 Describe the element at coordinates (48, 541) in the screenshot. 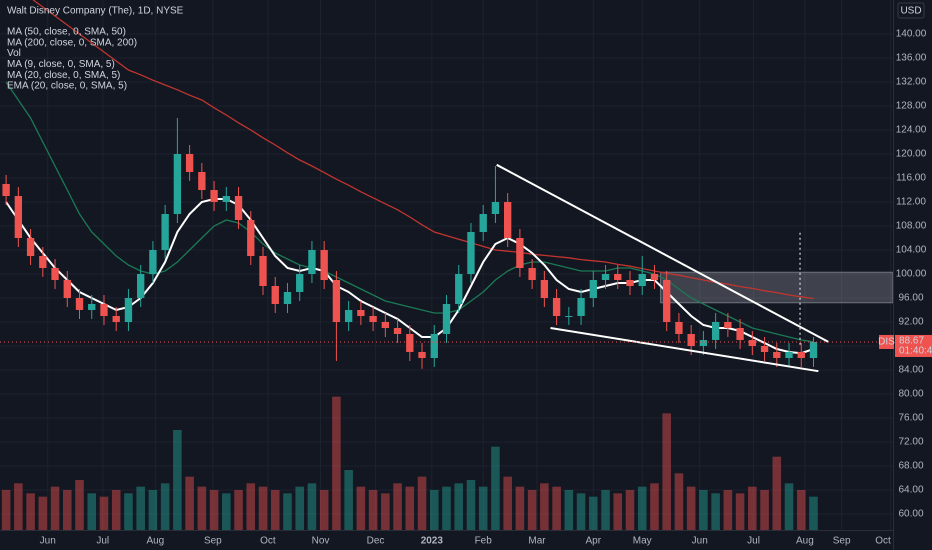

I see `x-tick-label: Jun` at that location.